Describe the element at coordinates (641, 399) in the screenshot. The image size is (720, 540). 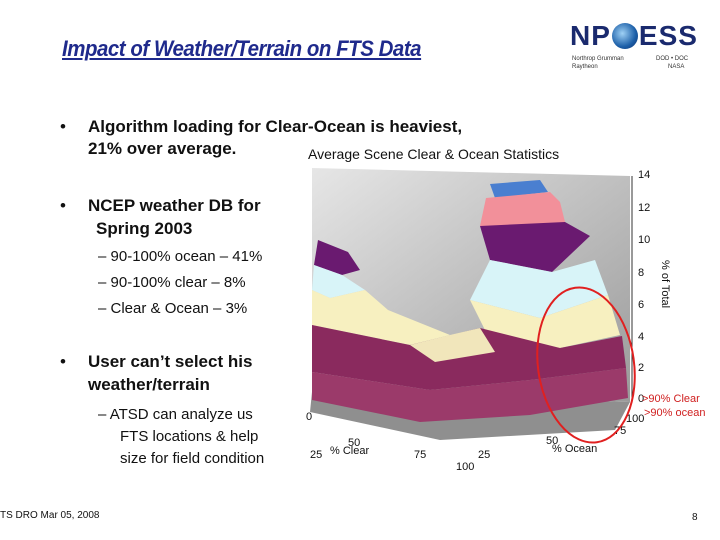
I see `z-tick-0: 0` at that location.